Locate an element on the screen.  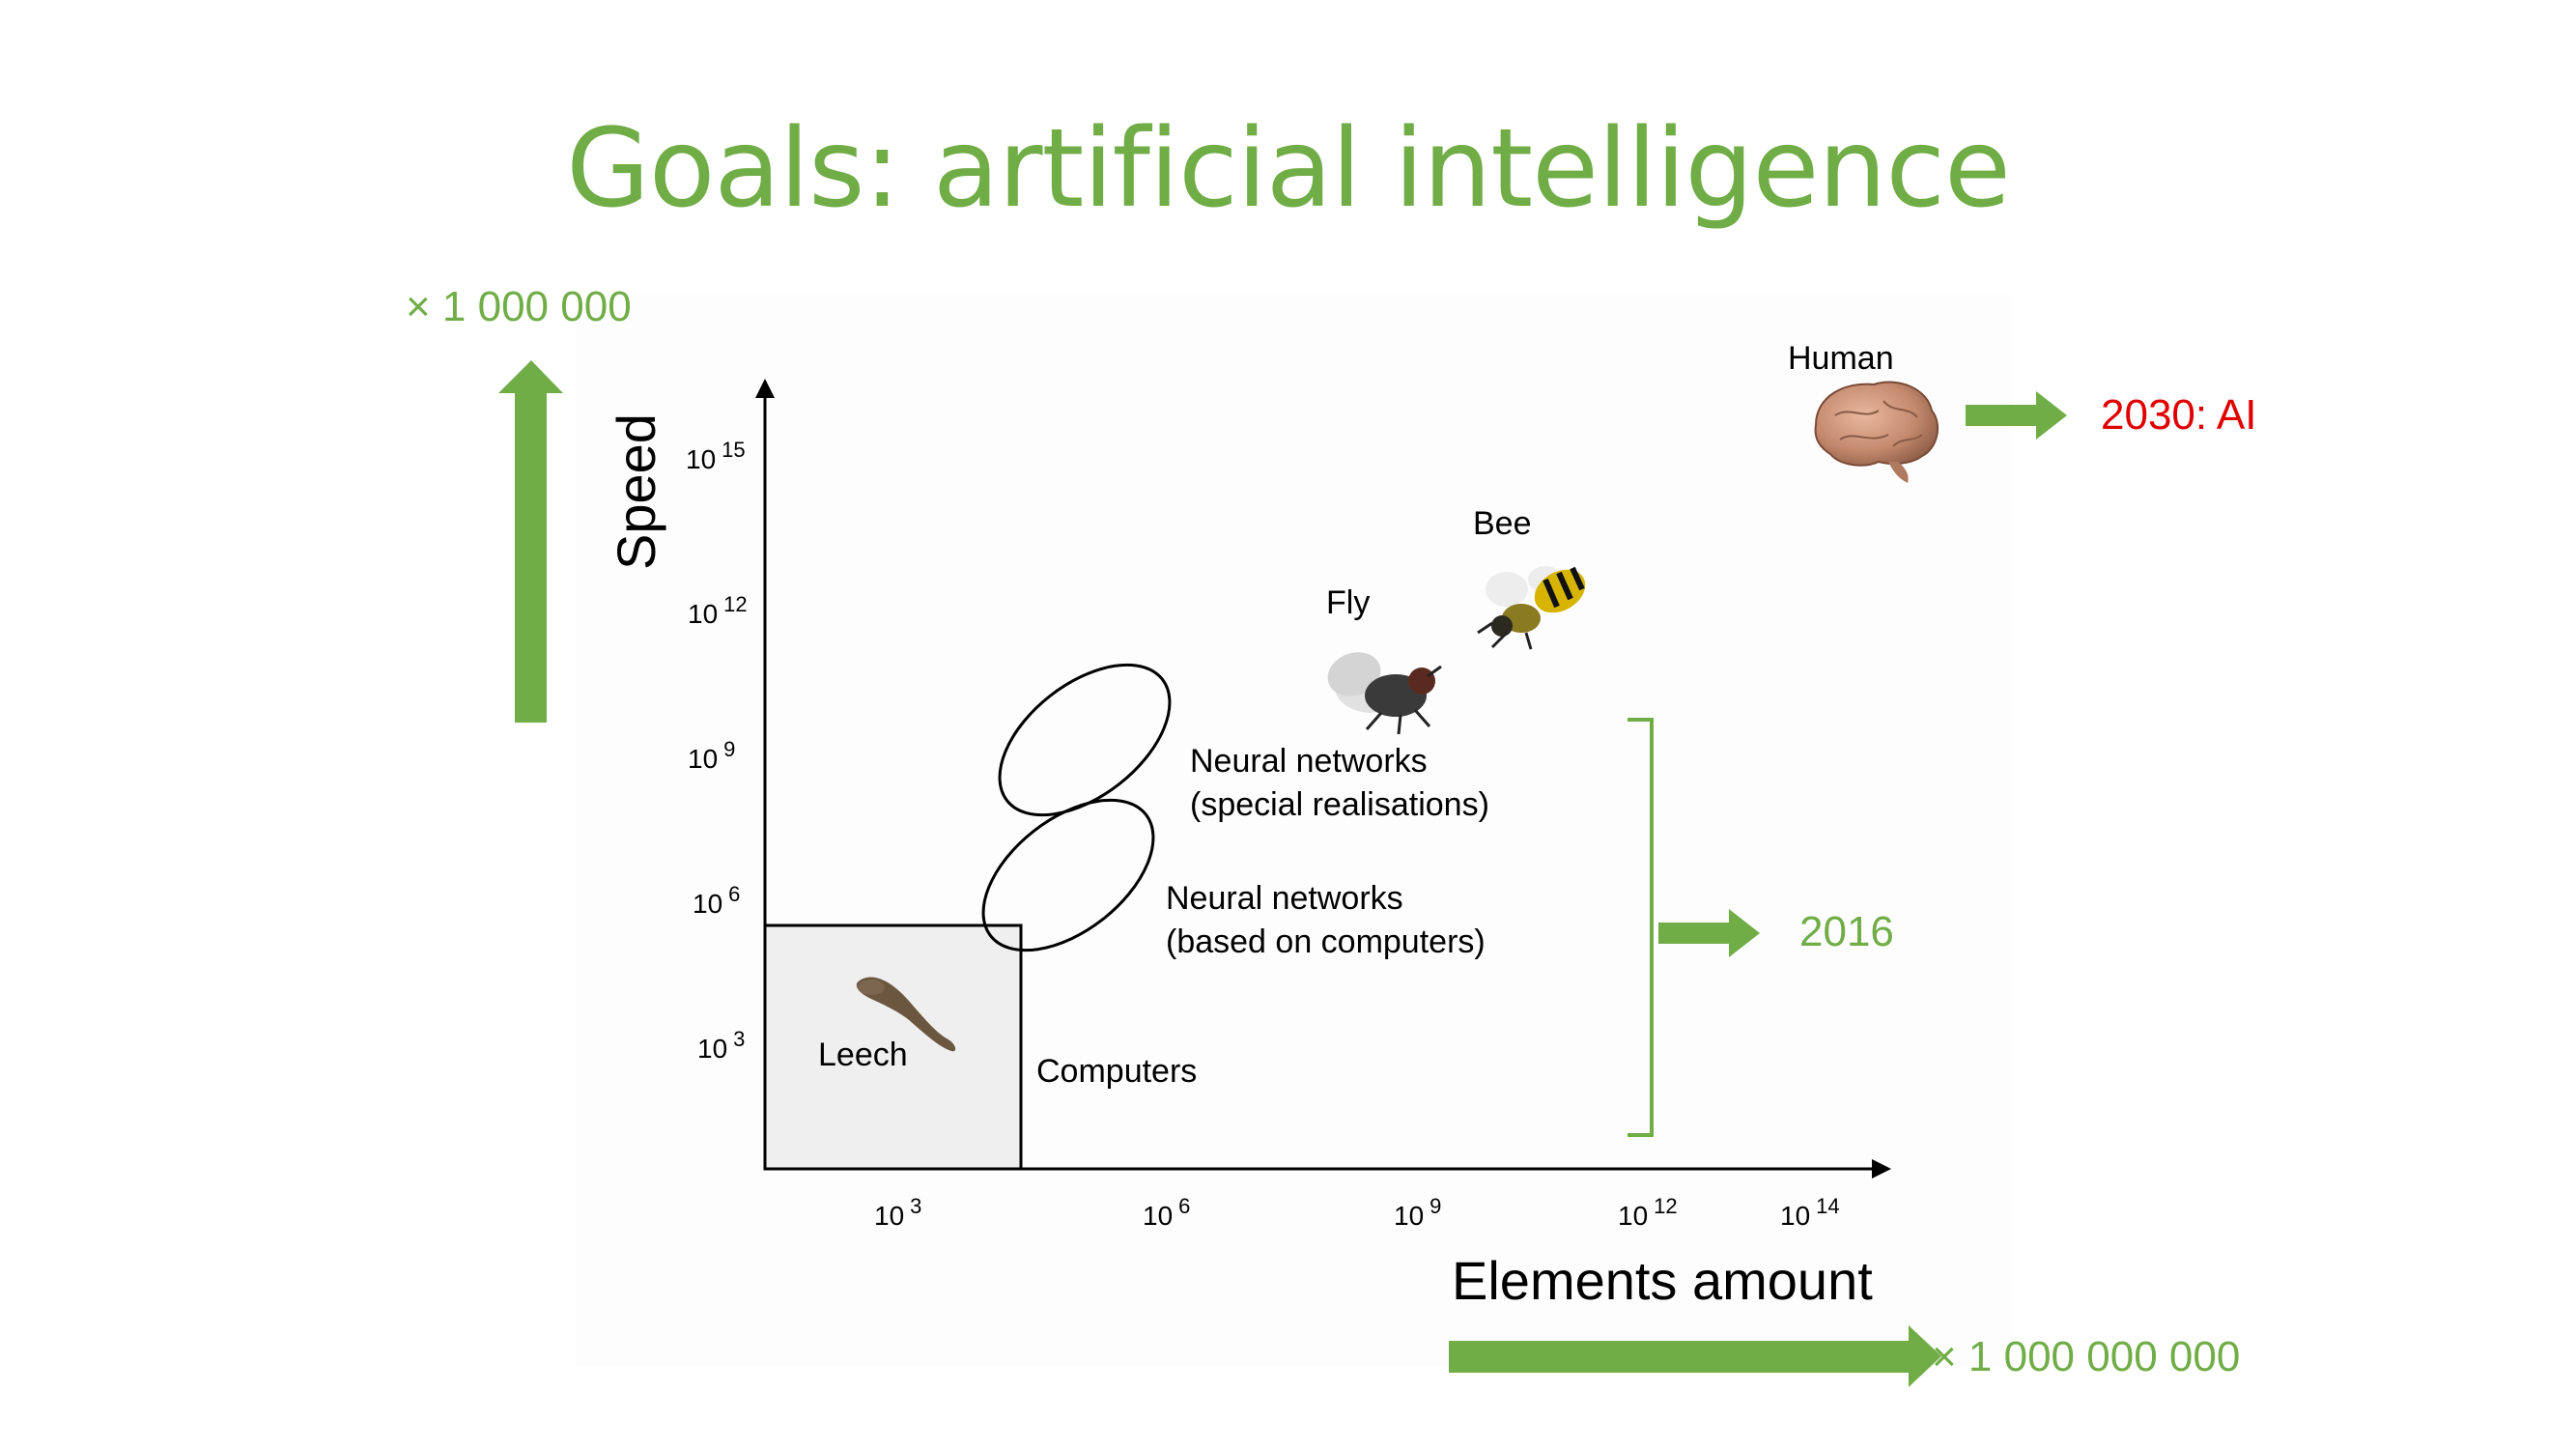
leech-icon is located at coordinates (906, 1014).